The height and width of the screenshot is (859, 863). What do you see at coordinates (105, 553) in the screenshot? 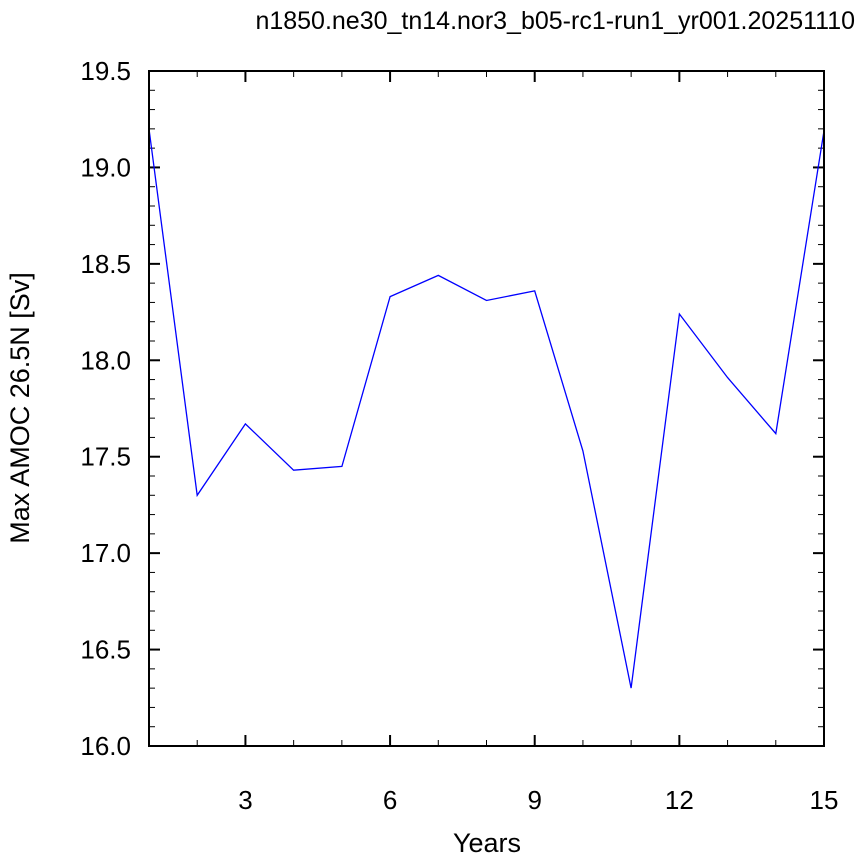
I see `y-tick-label: 17.0` at bounding box center [105, 553].